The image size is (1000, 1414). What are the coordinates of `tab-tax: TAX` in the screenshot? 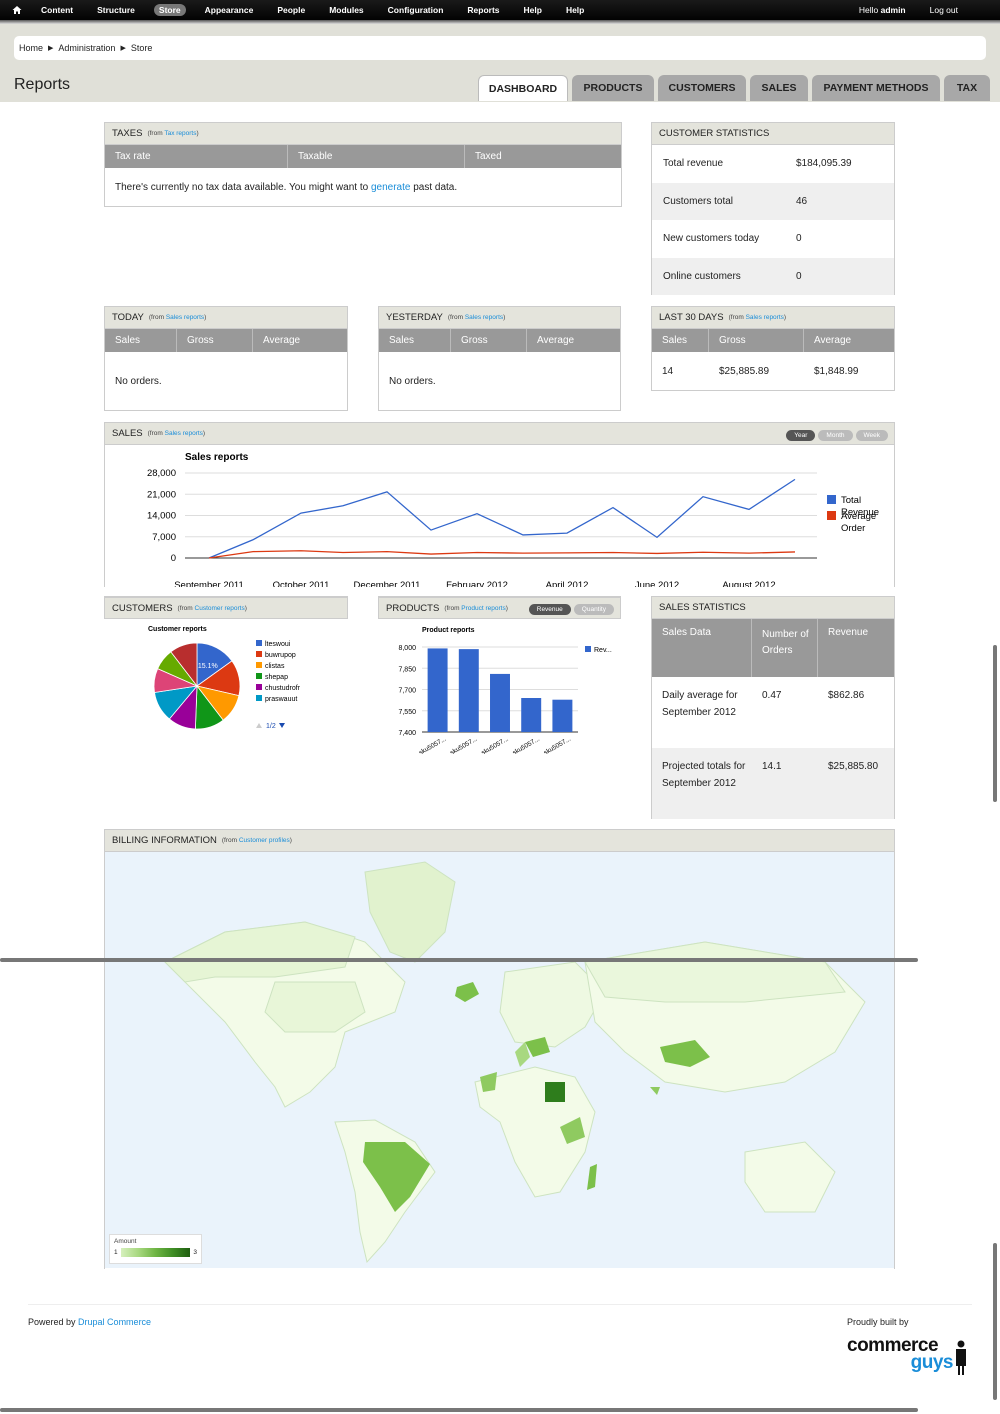 It's located at (967, 88).